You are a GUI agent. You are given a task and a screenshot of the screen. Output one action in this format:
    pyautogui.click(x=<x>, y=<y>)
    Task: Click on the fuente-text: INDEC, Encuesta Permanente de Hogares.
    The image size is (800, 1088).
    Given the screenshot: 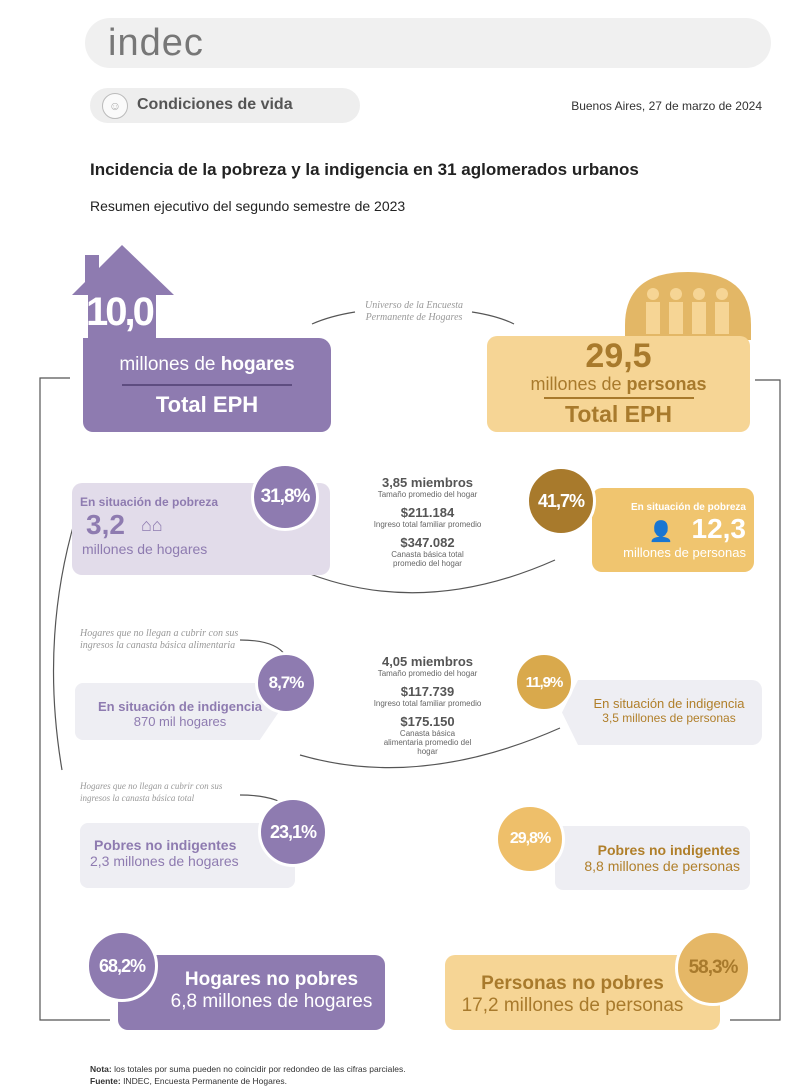 What is the action you would take?
    pyautogui.click(x=204, y=1081)
    